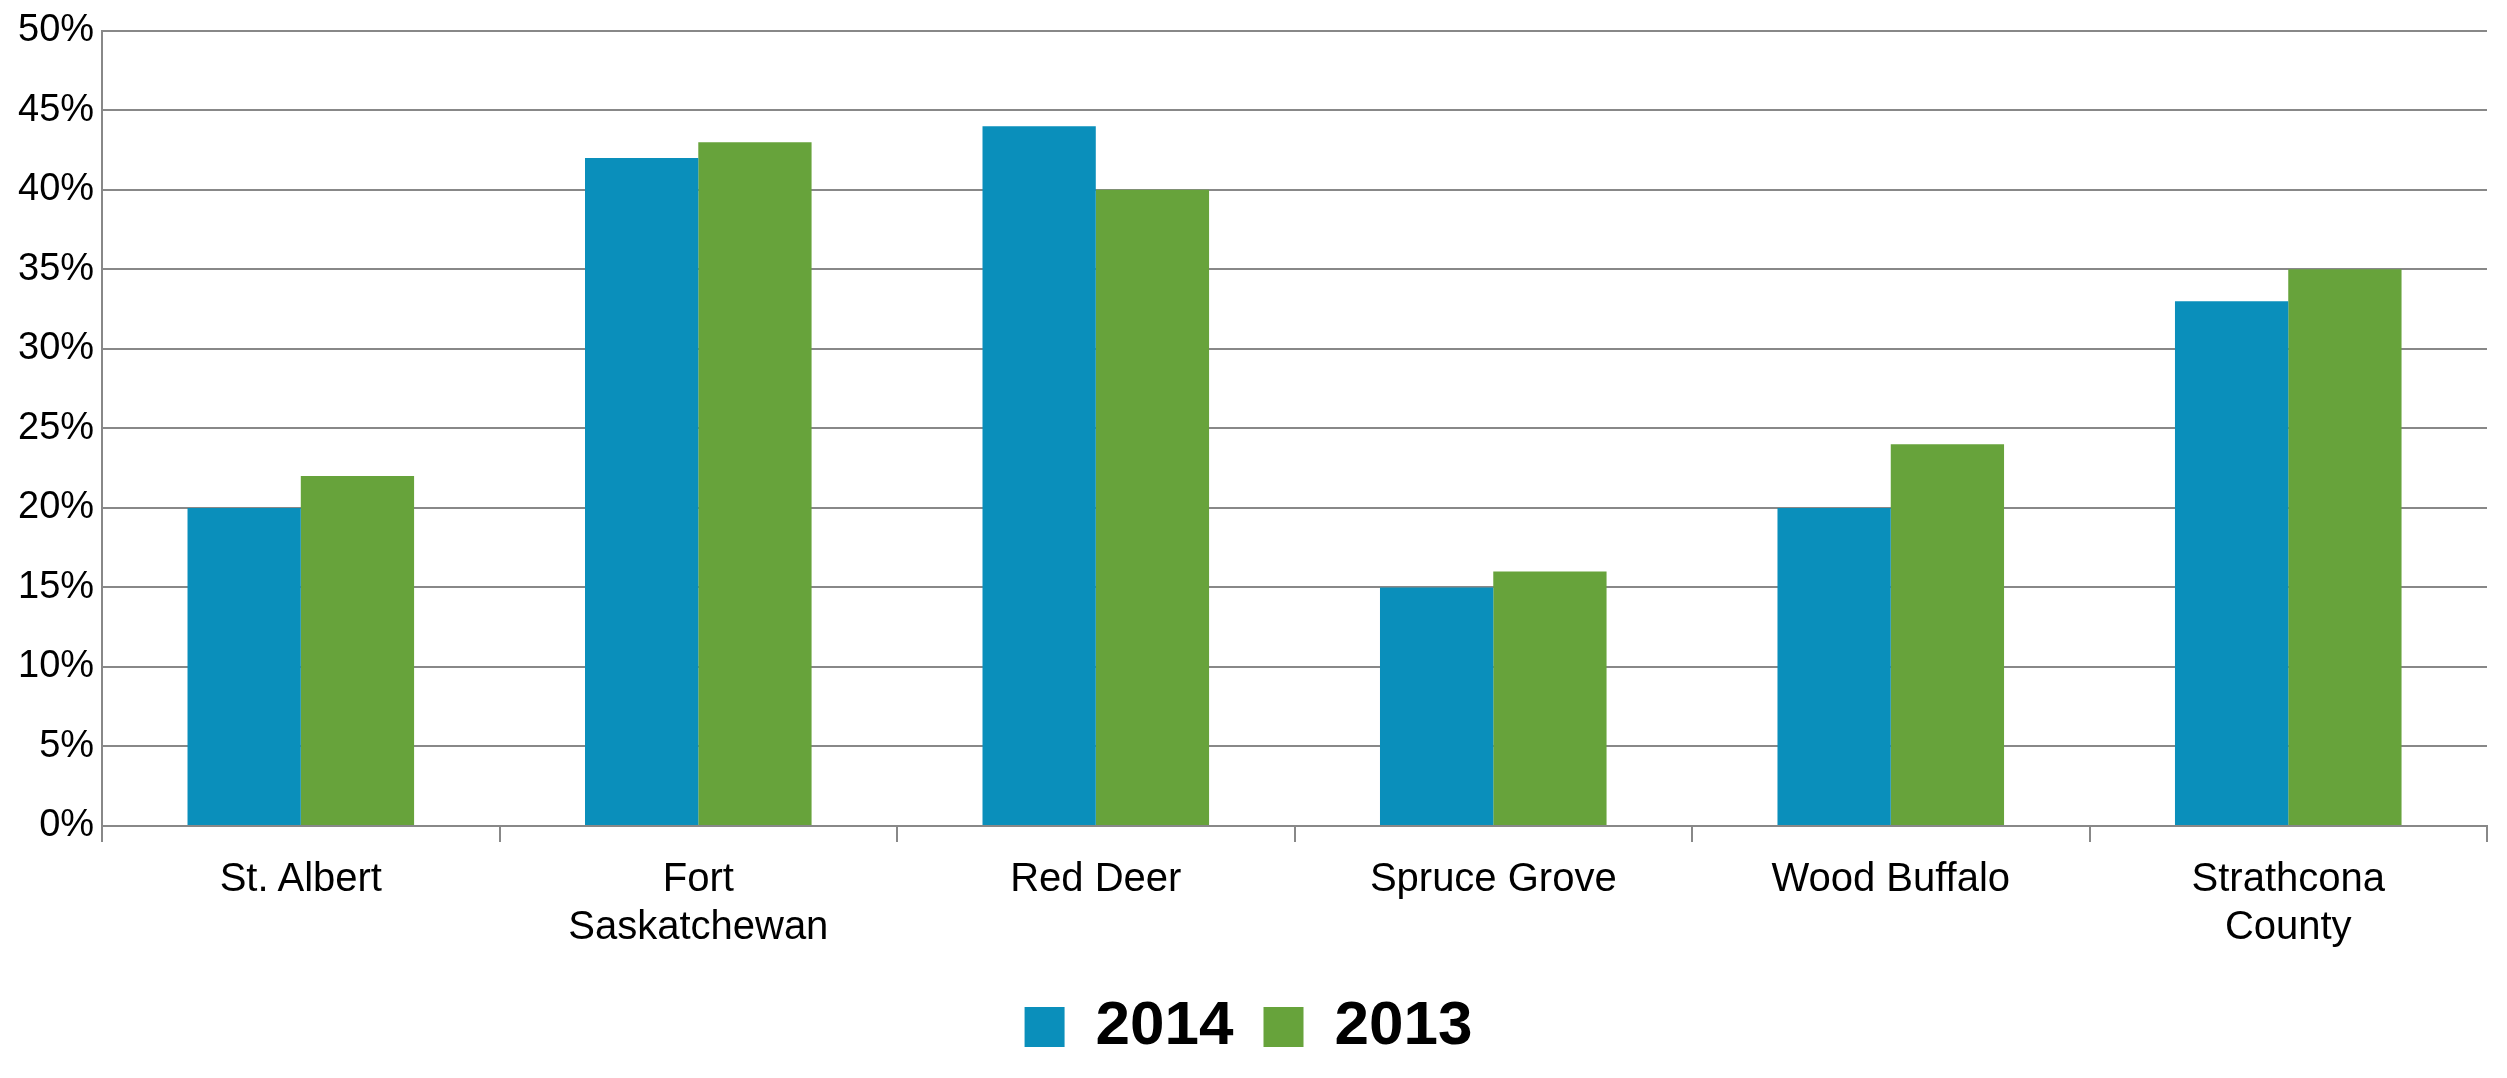 The width and height of the screenshot is (2507, 1078). I want to click on legend-label: 2014, so click(1165, 1023).